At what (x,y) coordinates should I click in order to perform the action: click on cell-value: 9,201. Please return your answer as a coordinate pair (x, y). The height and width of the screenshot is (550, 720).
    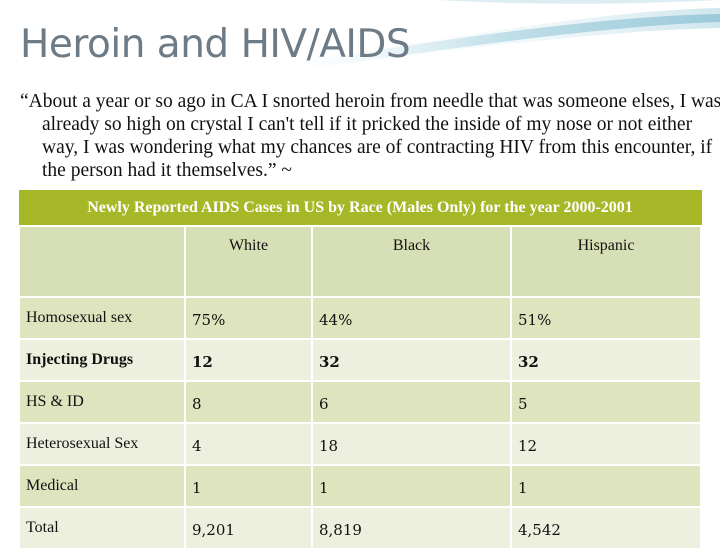
    Looking at the image, I should click on (248, 528).